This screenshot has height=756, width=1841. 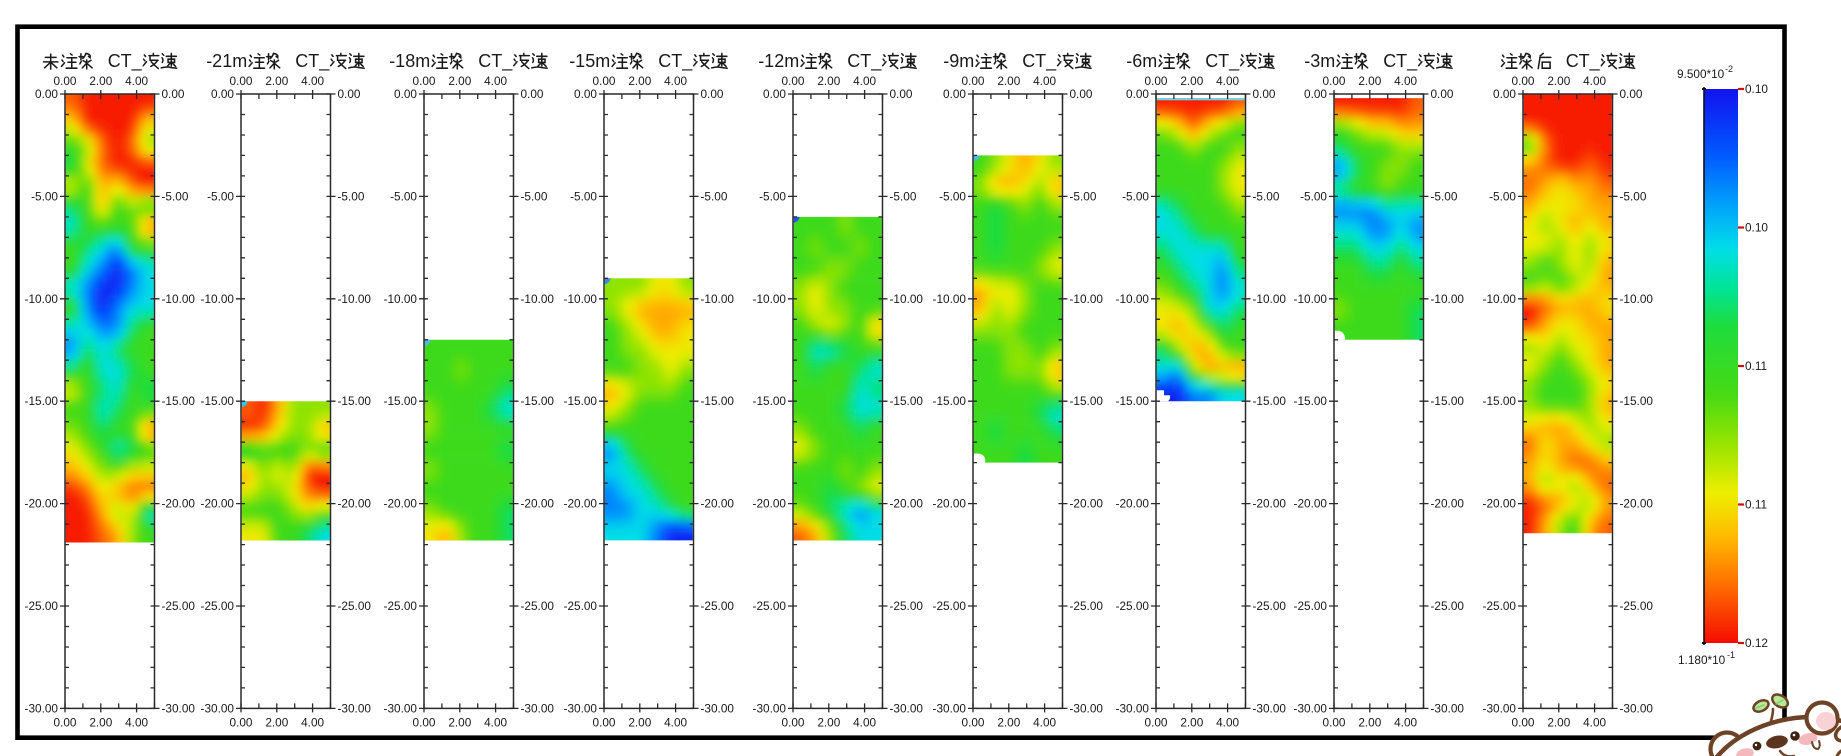 I want to click on svg-text: 0.12, so click(x=1756, y=643).